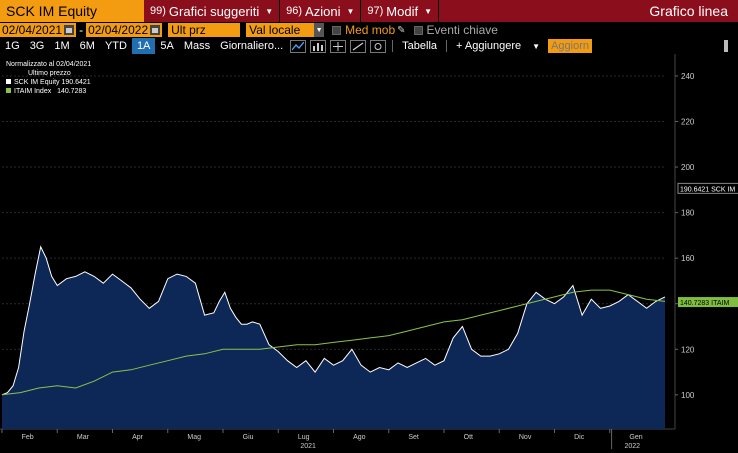 The height and width of the screenshot is (453, 738). Describe the element at coordinates (138, 437) in the screenshot. I see `x-tick-label: Apr` at that location.